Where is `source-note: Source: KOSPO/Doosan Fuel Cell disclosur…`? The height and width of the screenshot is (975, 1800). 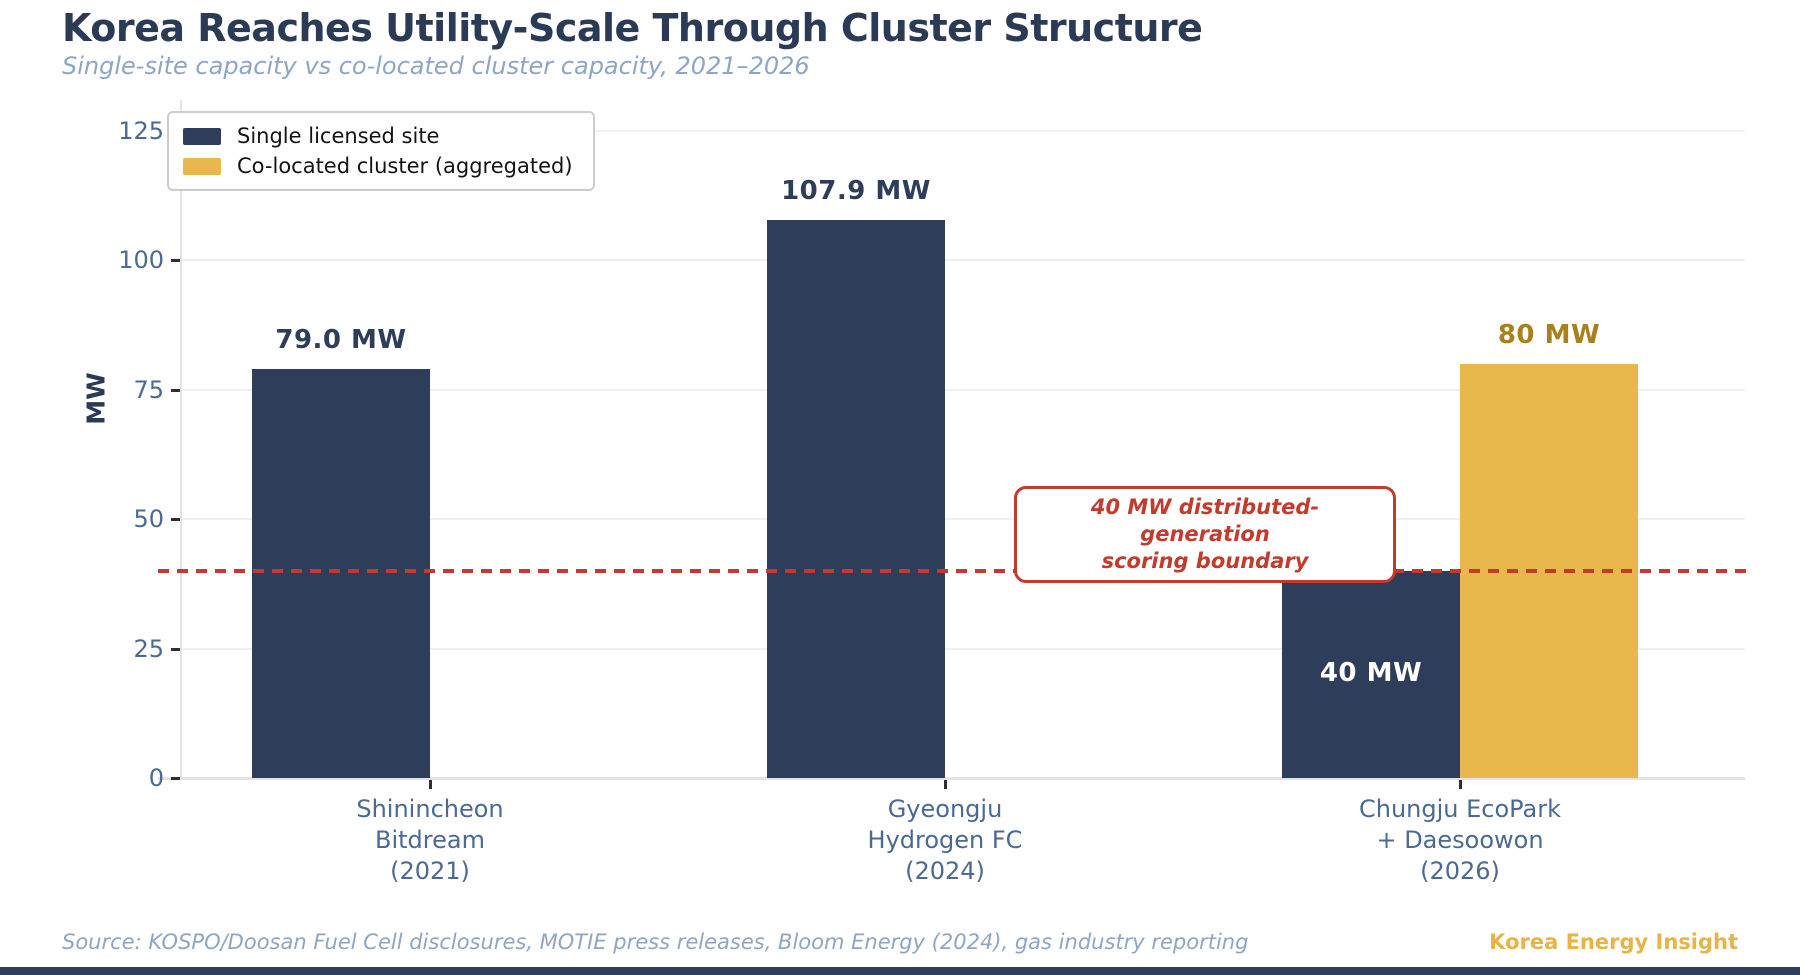 source-note: Source: KOSPO/Doosan Fuel Cell disclosur… is located at coordinates (655, 942).